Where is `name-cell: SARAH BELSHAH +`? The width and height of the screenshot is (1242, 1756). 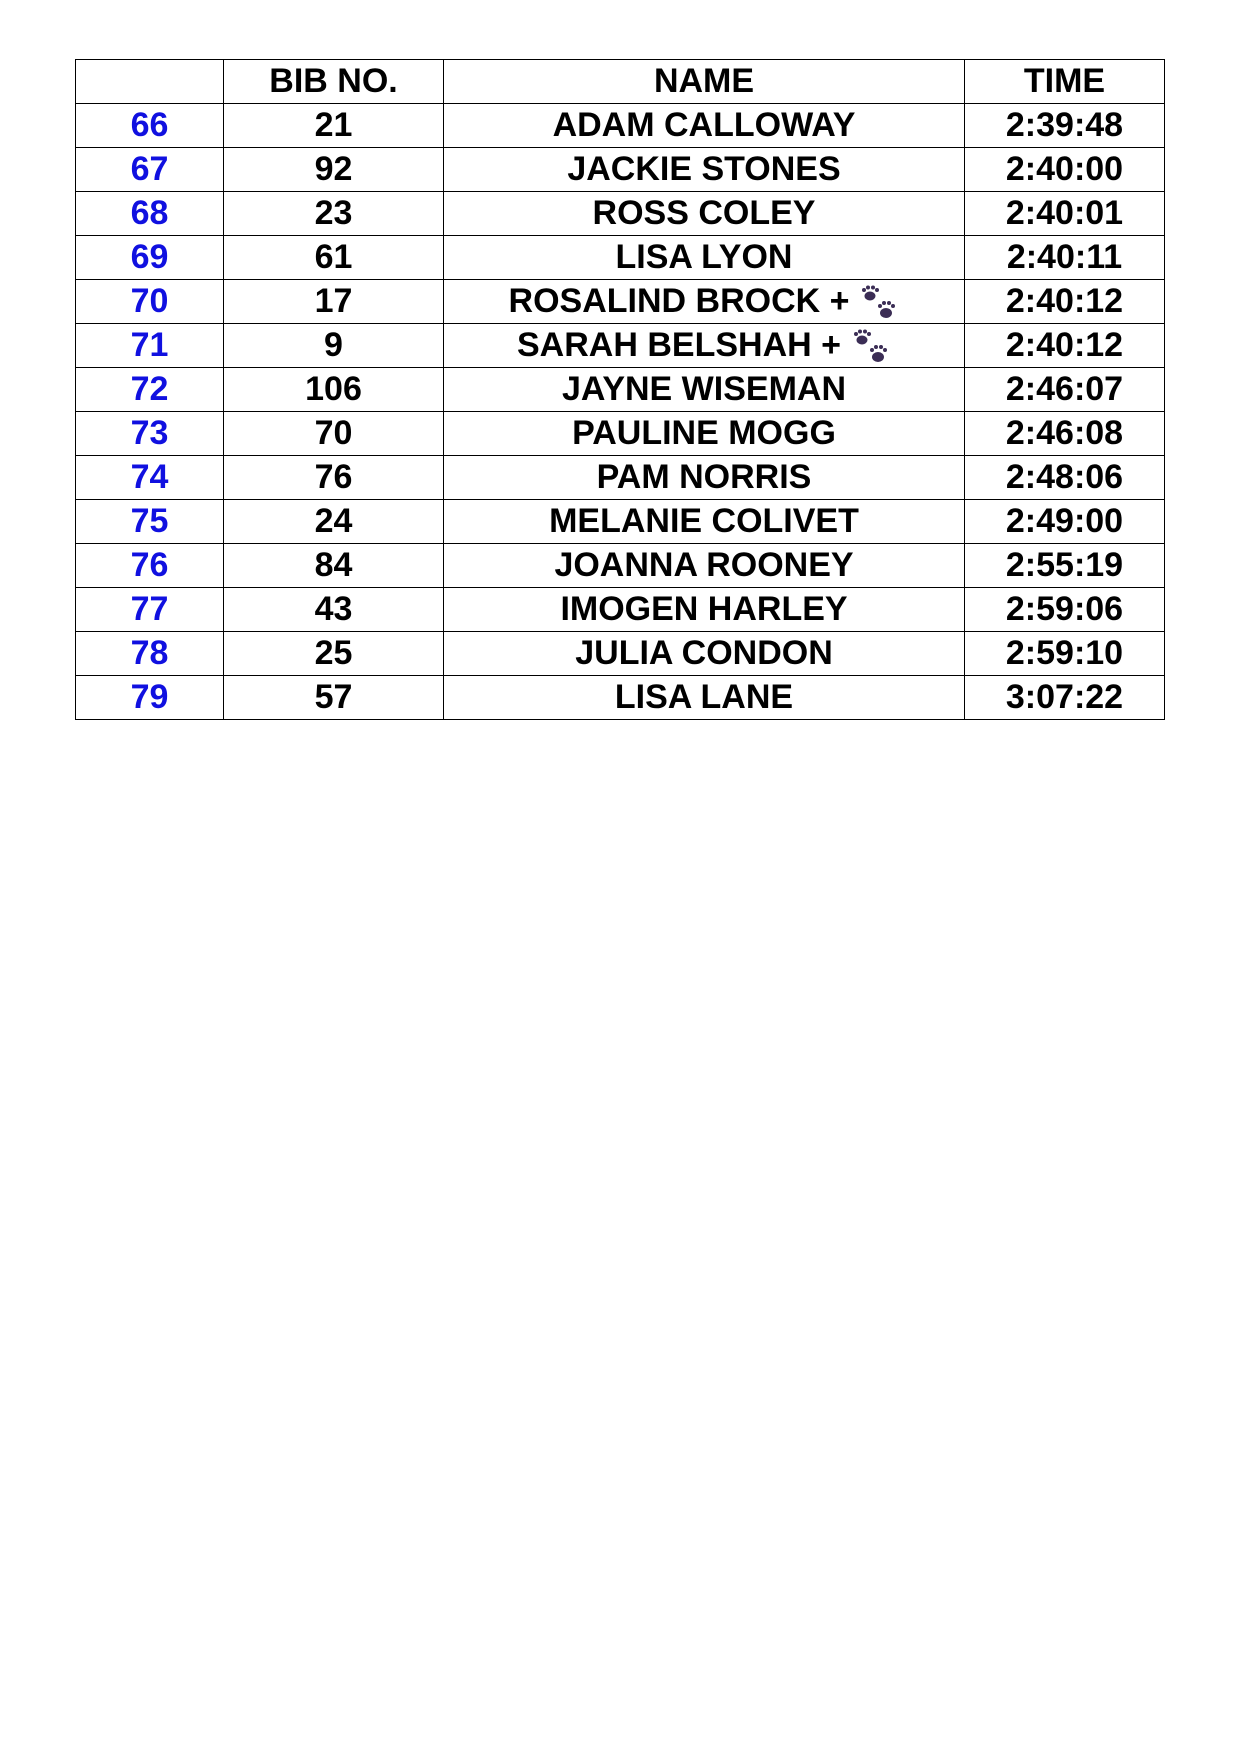 name-cell: SARAH BELSHAH + is located at coordinates (704, 345).